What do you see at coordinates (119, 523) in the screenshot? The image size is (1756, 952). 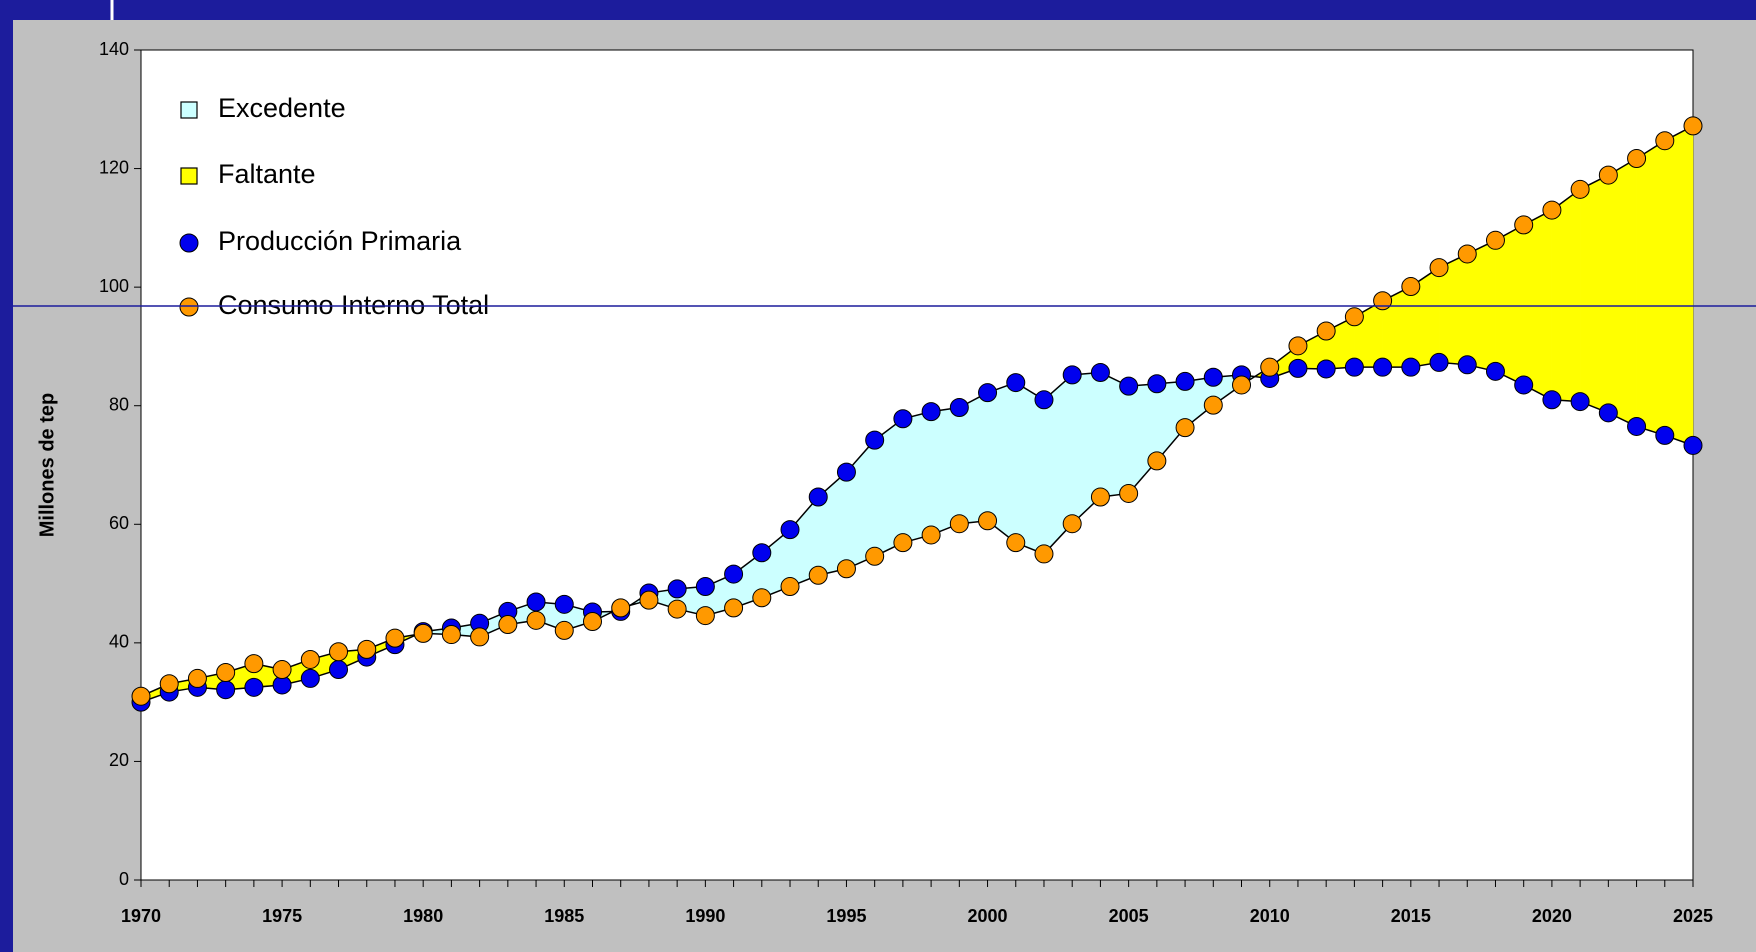 I see `y-tick-label: 60` at bounding box center [119, 523].